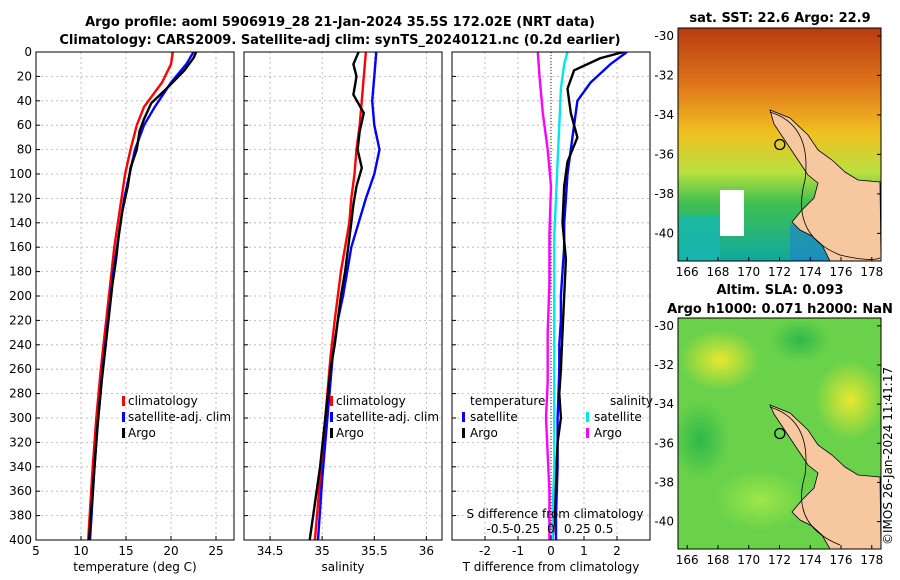 The image size is (900, 580). What do you see at coordinates (134, 567) in the screenshot?
I see `x-axis-label: temperature (deg C)` at bounding box center [134, 567].